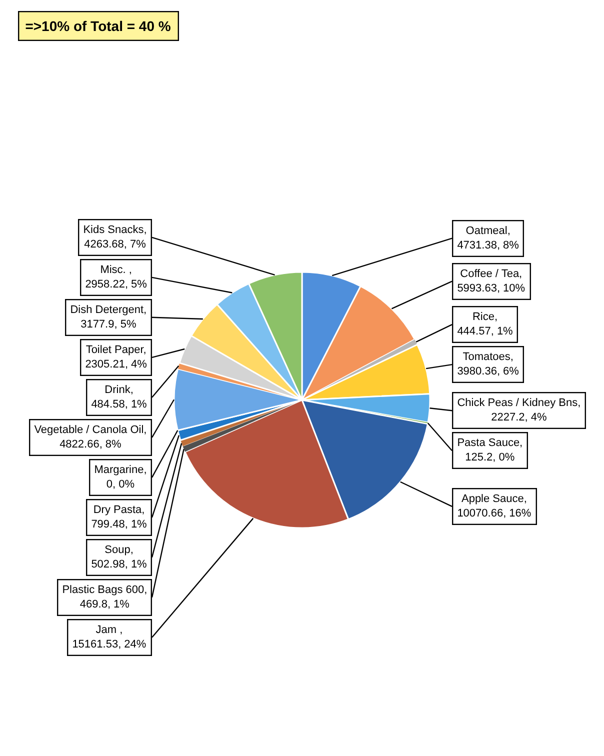 The image size is (604, 756). Describe the element at coordinates (120, 484) in the screenshot. I see `text: 0, 0%` at that location.